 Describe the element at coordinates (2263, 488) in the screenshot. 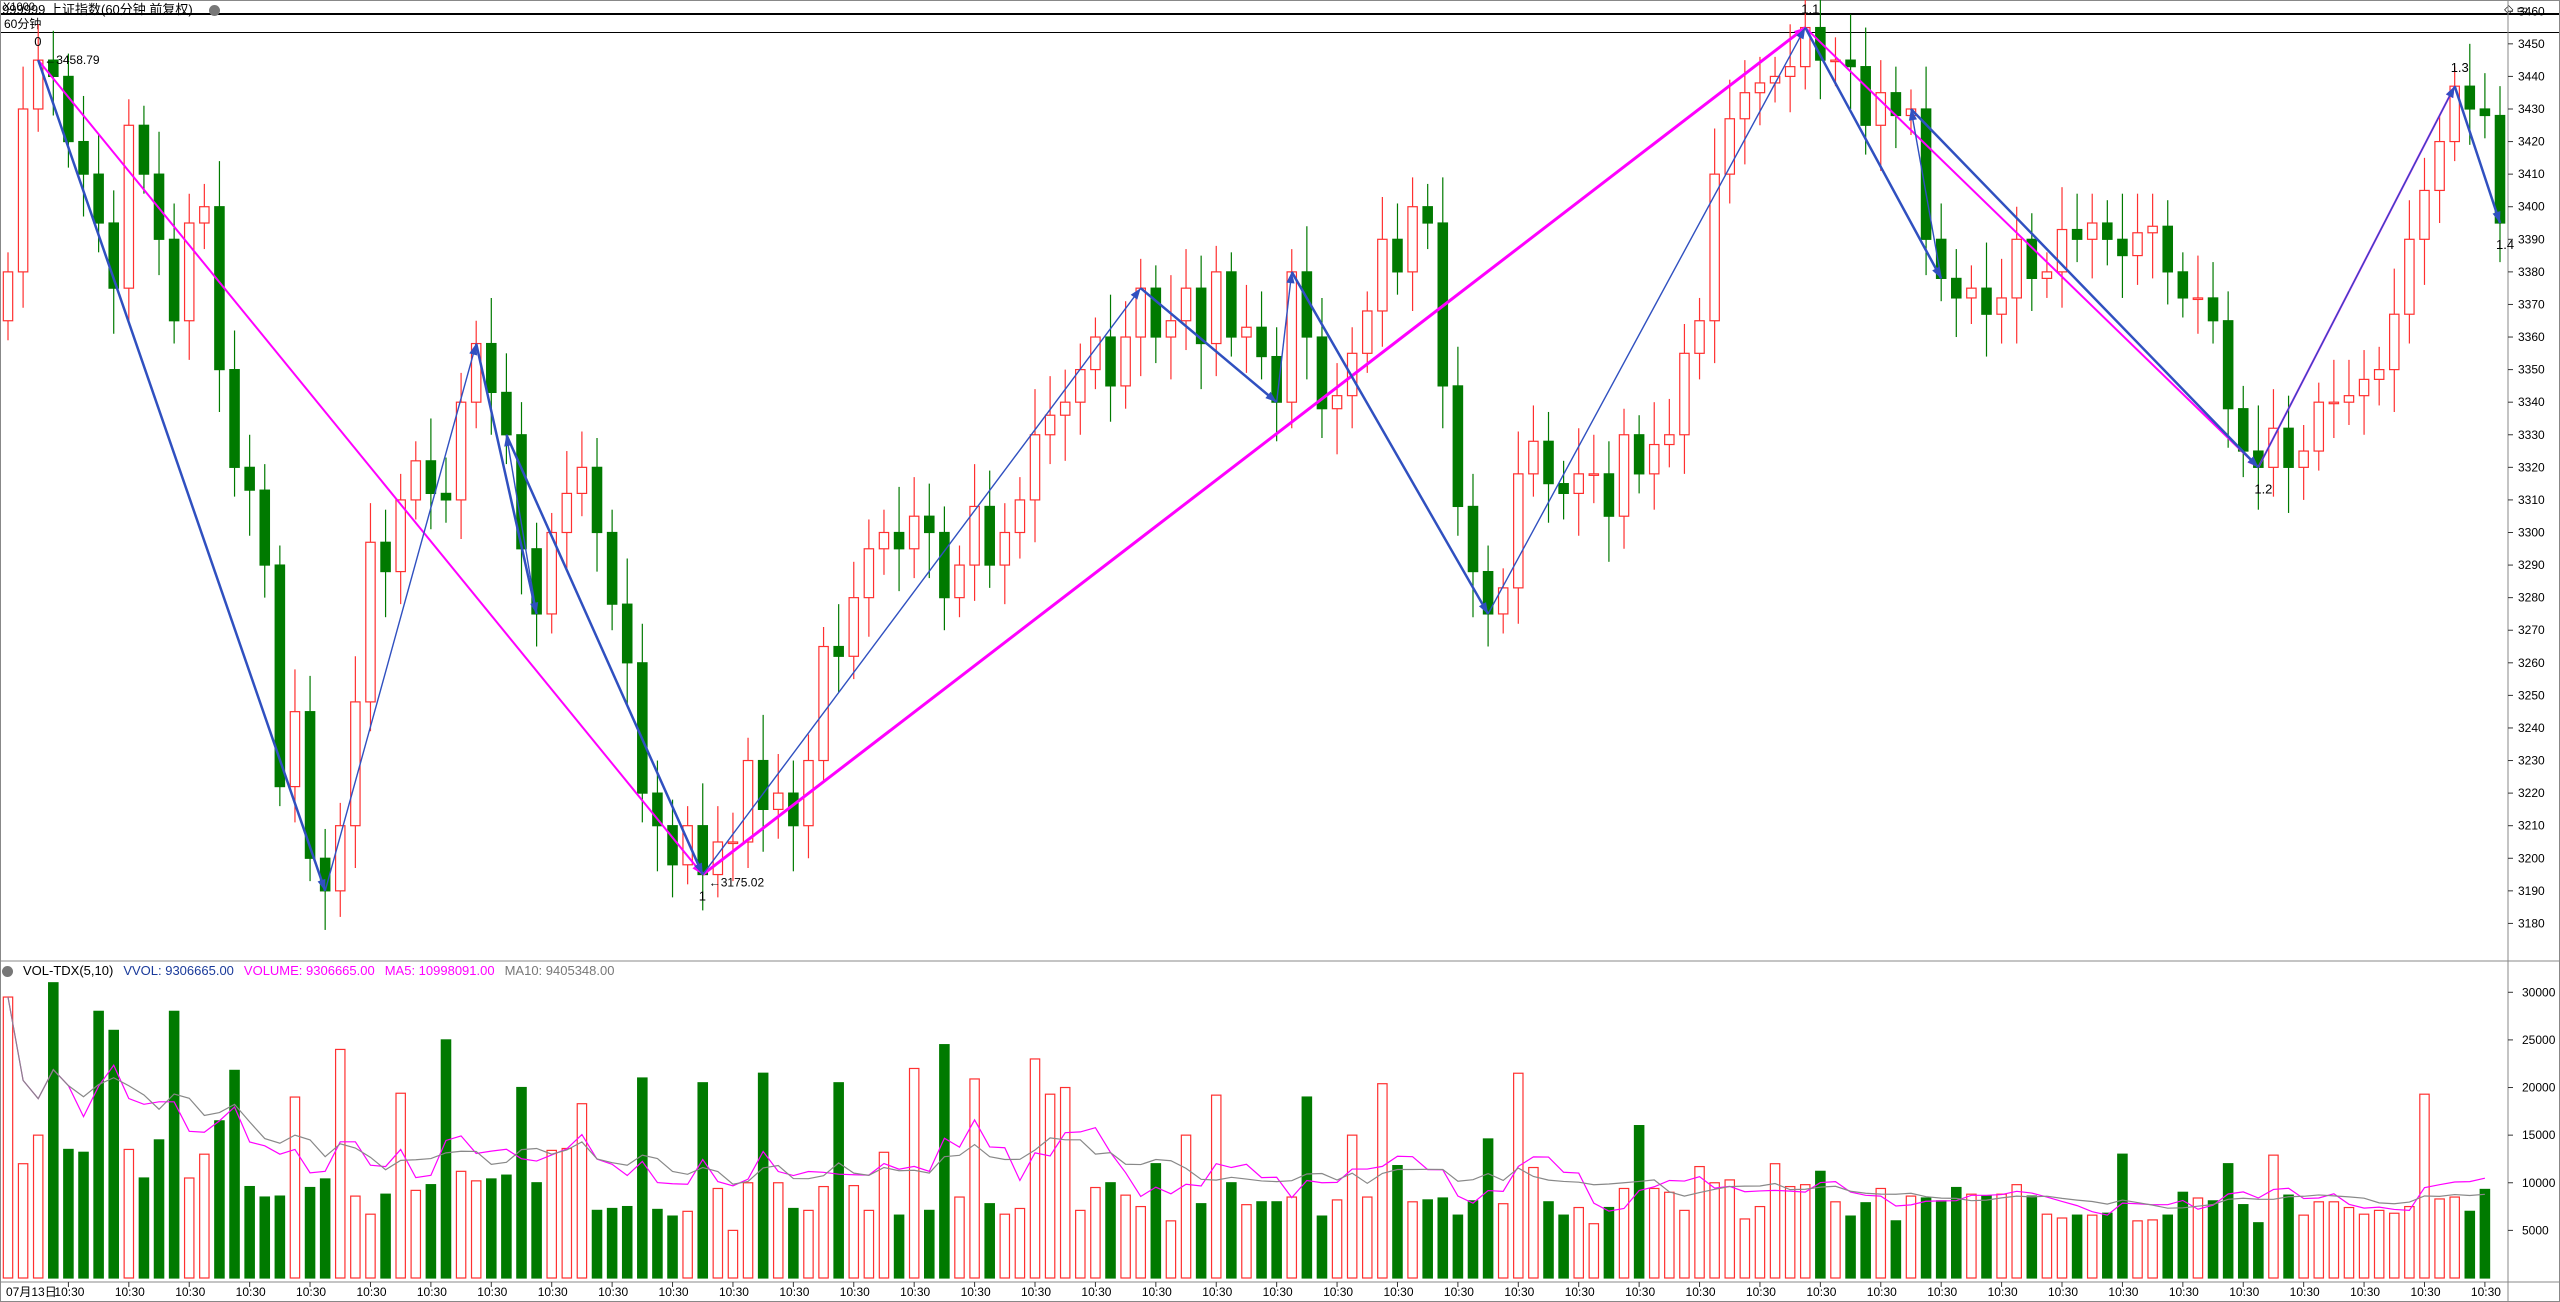

I see `wave-label: 1.2` at that location.